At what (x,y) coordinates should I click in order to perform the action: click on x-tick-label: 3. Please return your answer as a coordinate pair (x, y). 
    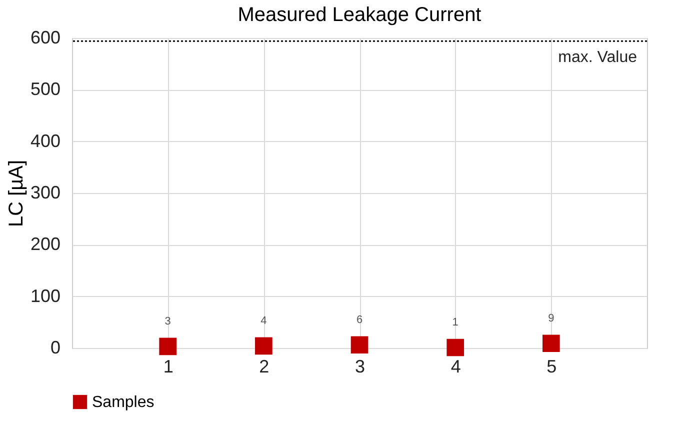
    Looking at the image, I should click on (360, 366).